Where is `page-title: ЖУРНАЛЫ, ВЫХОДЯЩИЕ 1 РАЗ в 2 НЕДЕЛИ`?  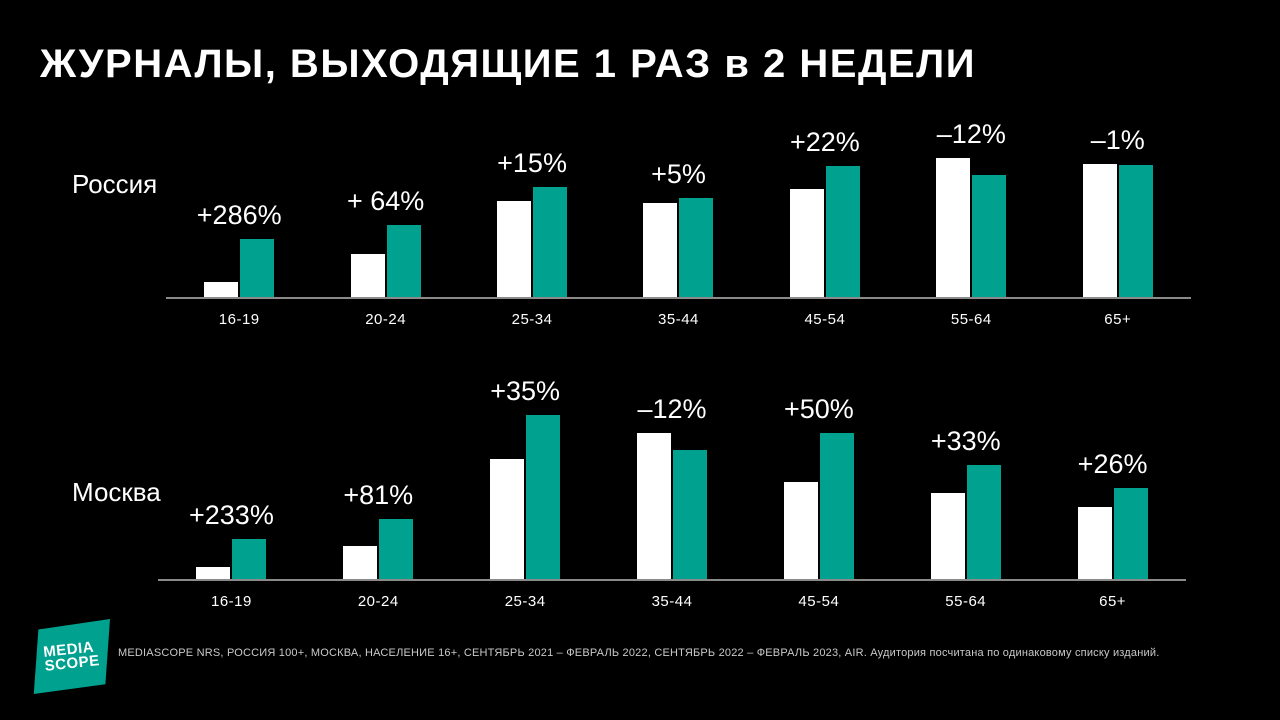 page-title: ЖУРНАЛЫ, ВЫХОДЯЩИЕ 1 РАЗ в 2 НЕДЕЛИ is located at coordinates (508, 64).